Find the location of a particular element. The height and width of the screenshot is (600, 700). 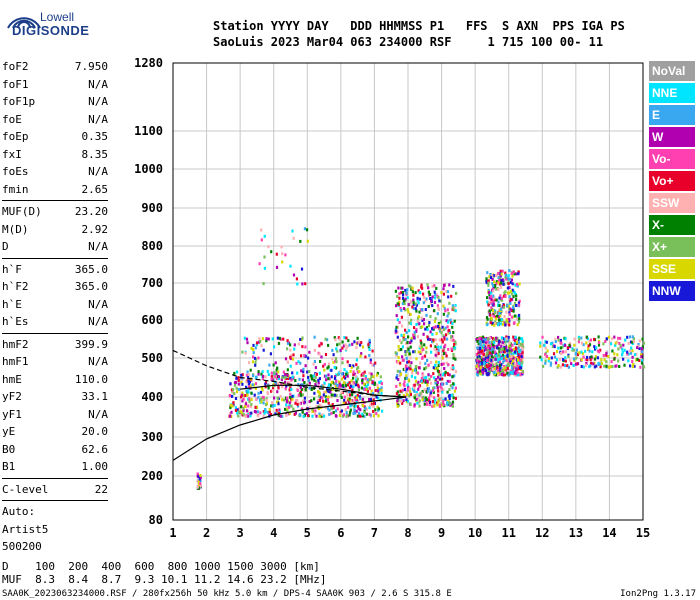

parameter-value: 62.6 is located at coordinates (95, 449).